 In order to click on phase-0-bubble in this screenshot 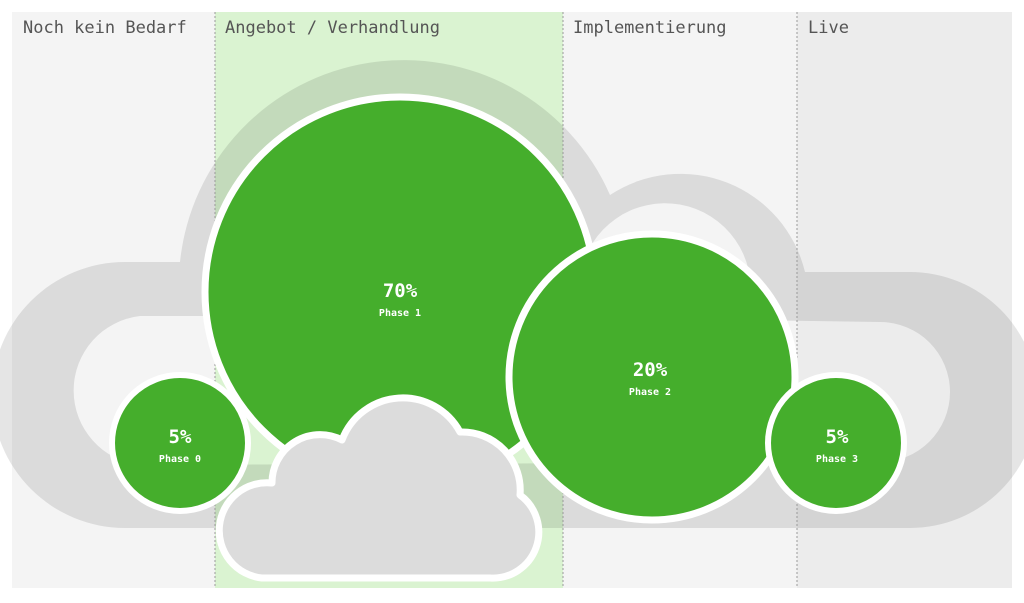, I will do `click(180, 443)`.